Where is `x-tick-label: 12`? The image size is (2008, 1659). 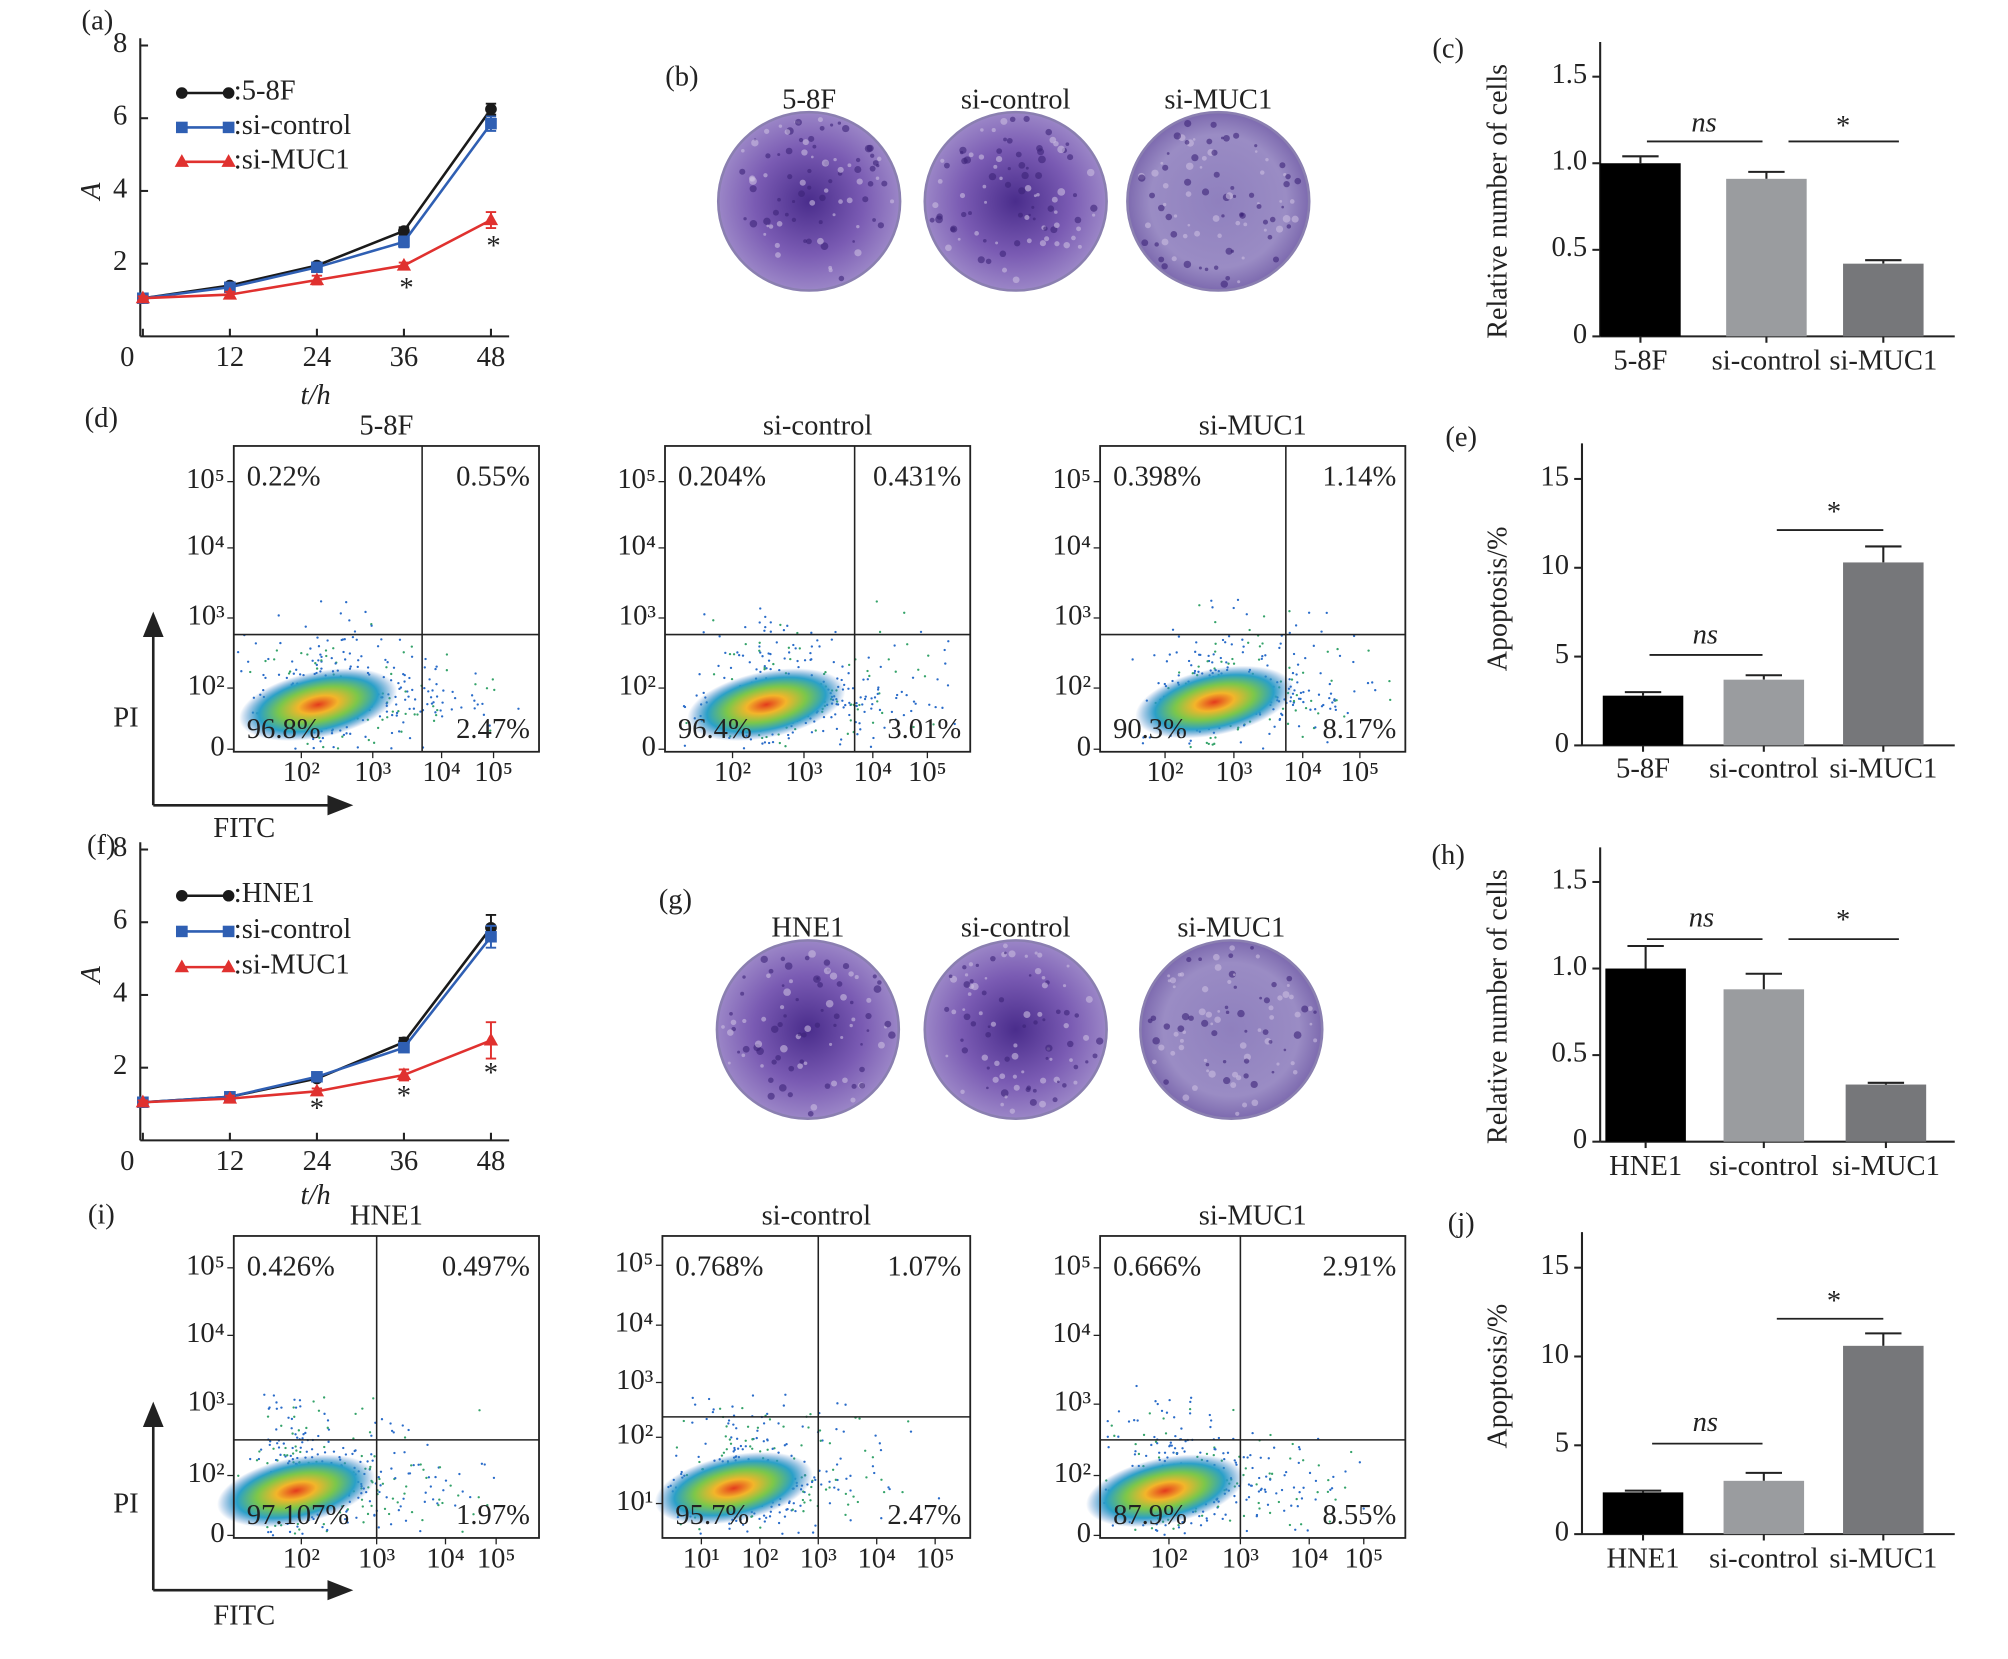 x-tick-label: 12 is located at coordinates (230, 1161).